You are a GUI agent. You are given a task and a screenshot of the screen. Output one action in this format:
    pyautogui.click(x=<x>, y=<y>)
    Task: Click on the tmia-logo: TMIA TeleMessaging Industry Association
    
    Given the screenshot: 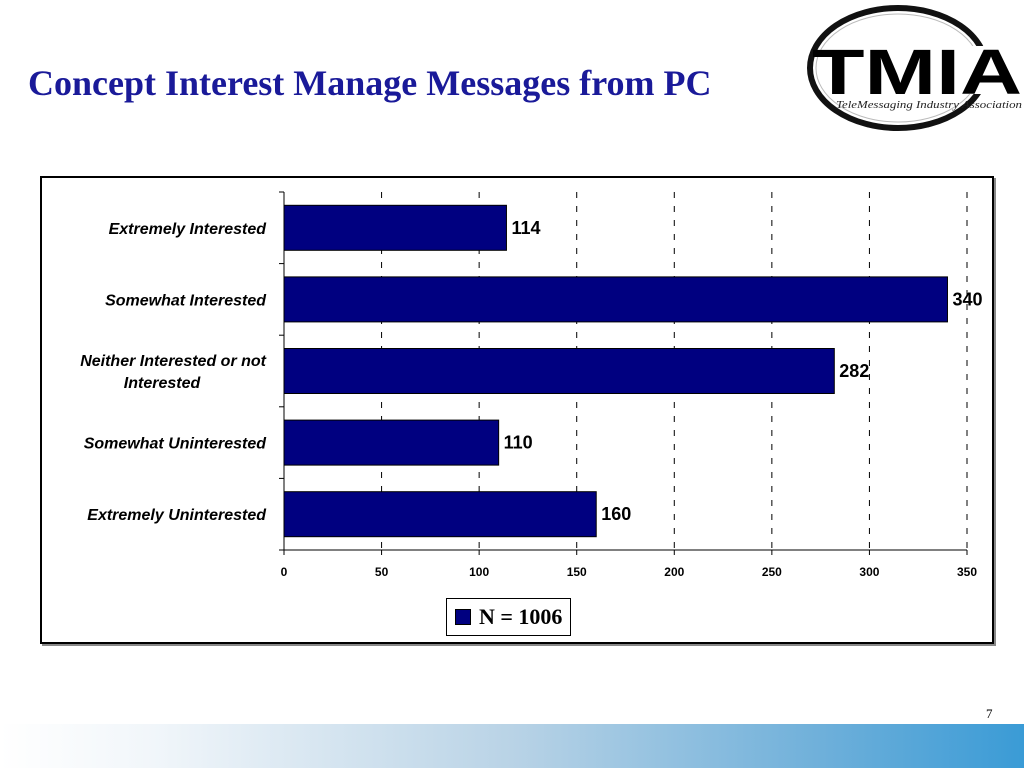 What is the action you would take?
    pyautogui.click(x=912, y=68)
    